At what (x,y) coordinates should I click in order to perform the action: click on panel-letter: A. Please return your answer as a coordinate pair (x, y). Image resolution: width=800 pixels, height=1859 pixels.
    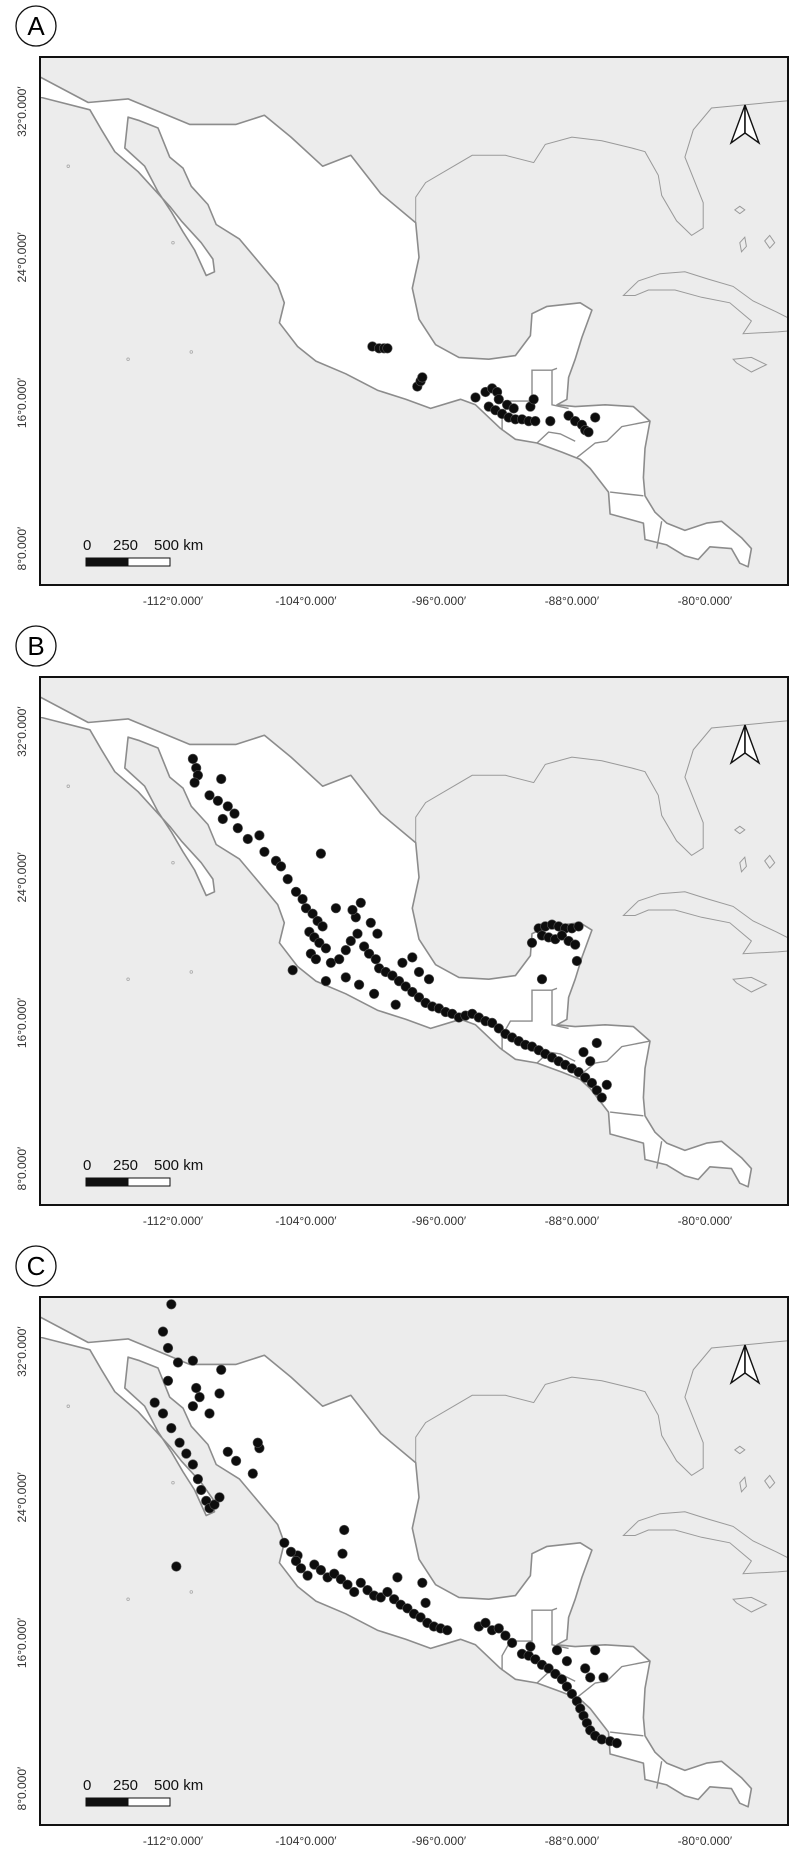
    Looking at the image, I should click on (36, 26).